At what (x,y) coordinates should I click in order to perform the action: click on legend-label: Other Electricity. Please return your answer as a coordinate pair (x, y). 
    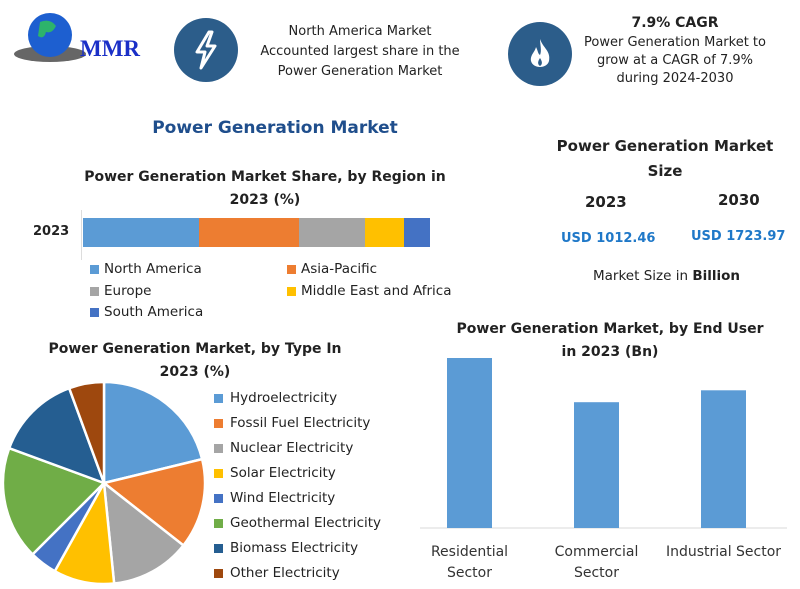
    Looking at the image, I should click on (285, 573).